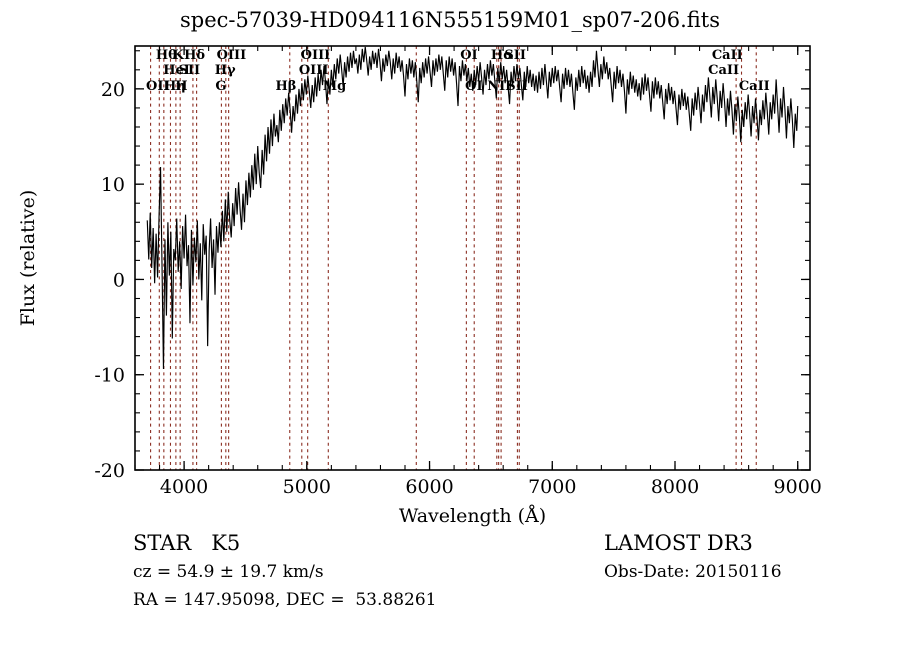 The height and width of the screenshot is (649, 900). What do you see at coordinates (286, 86) in the screenshot?
I see `spectral-line-label: Hβ` at bounding box center [286, 86].